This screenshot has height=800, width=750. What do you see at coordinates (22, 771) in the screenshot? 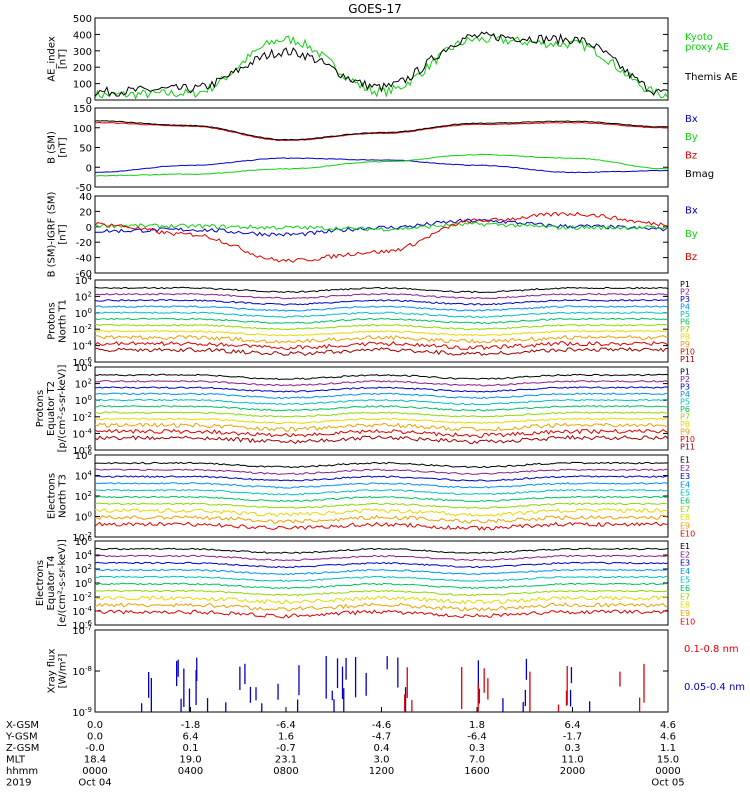
I see `ephemeris-row-label: hhmm` at bounding box center [22, 771].